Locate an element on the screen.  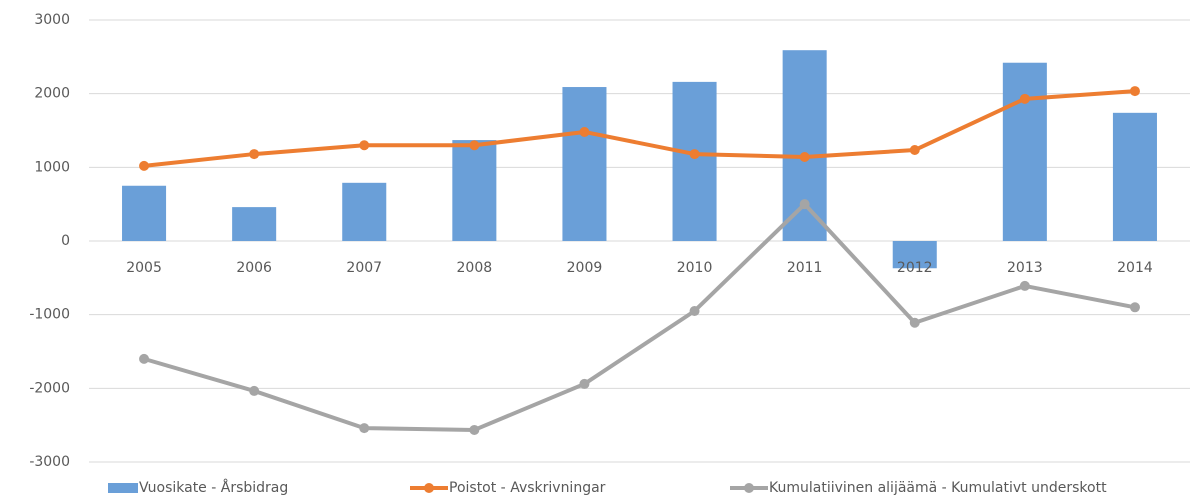
y-tick-label: -2000 is located at coordinates (49, 388).